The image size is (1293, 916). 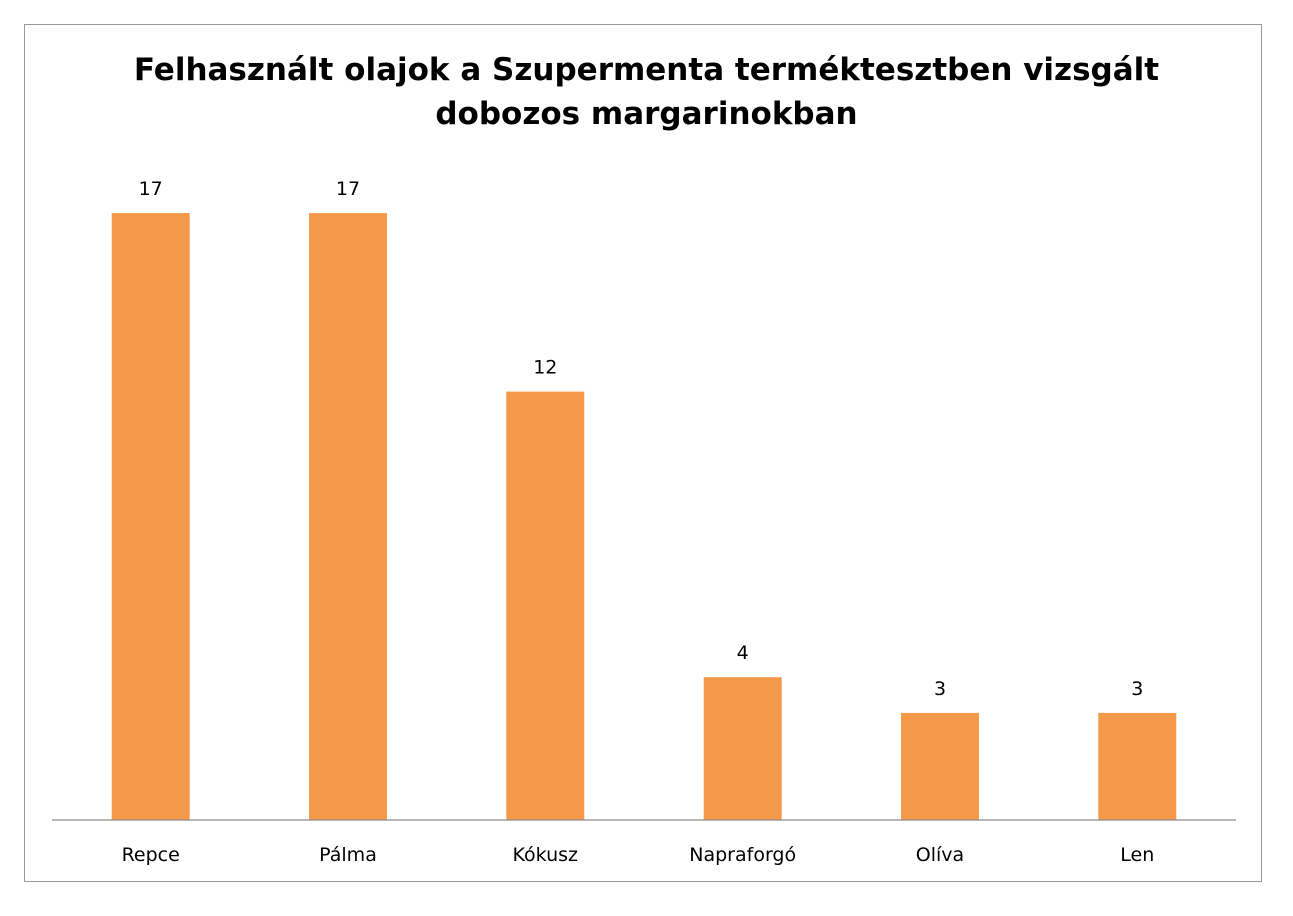 I want to click on categories-layer: Repce Pálma Kókusz Napraforgó Olíva Len, so click(x=638, y=855).